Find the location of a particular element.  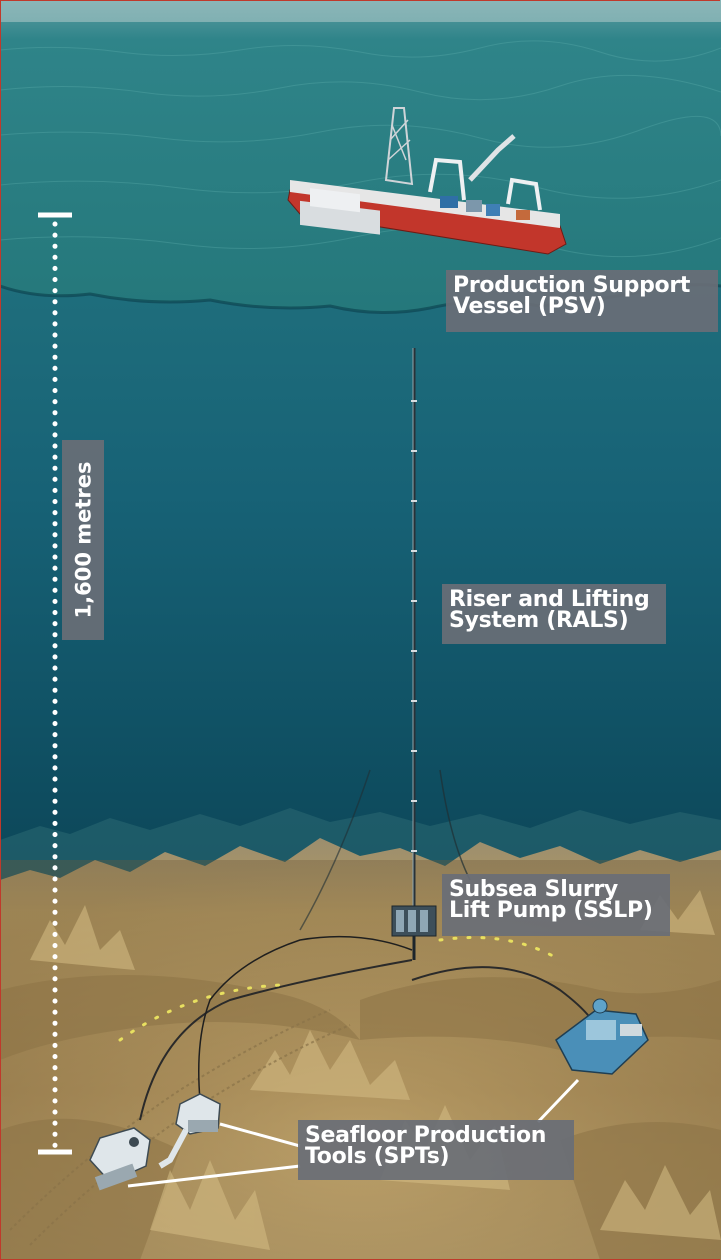

label-rals-line2: System (RALS) is located at coordinates (539, 620).